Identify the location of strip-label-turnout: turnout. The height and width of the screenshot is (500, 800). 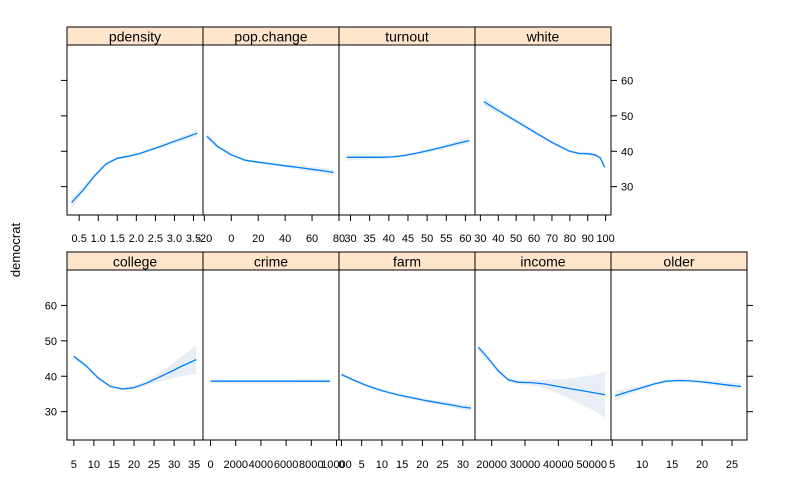
(407, 37).